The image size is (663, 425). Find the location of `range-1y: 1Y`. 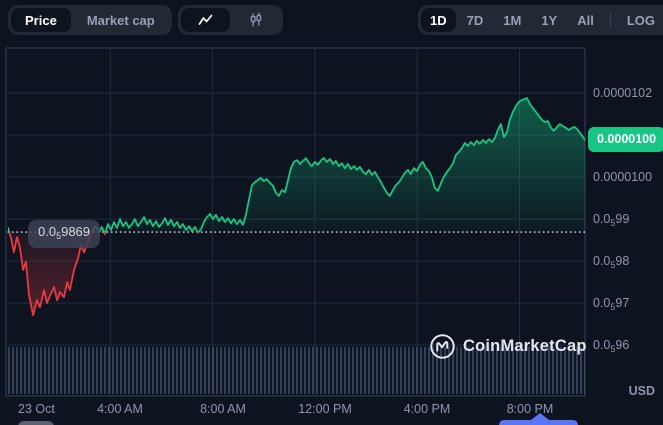

range-1y: 1Y is located at coordinates (549, 20).